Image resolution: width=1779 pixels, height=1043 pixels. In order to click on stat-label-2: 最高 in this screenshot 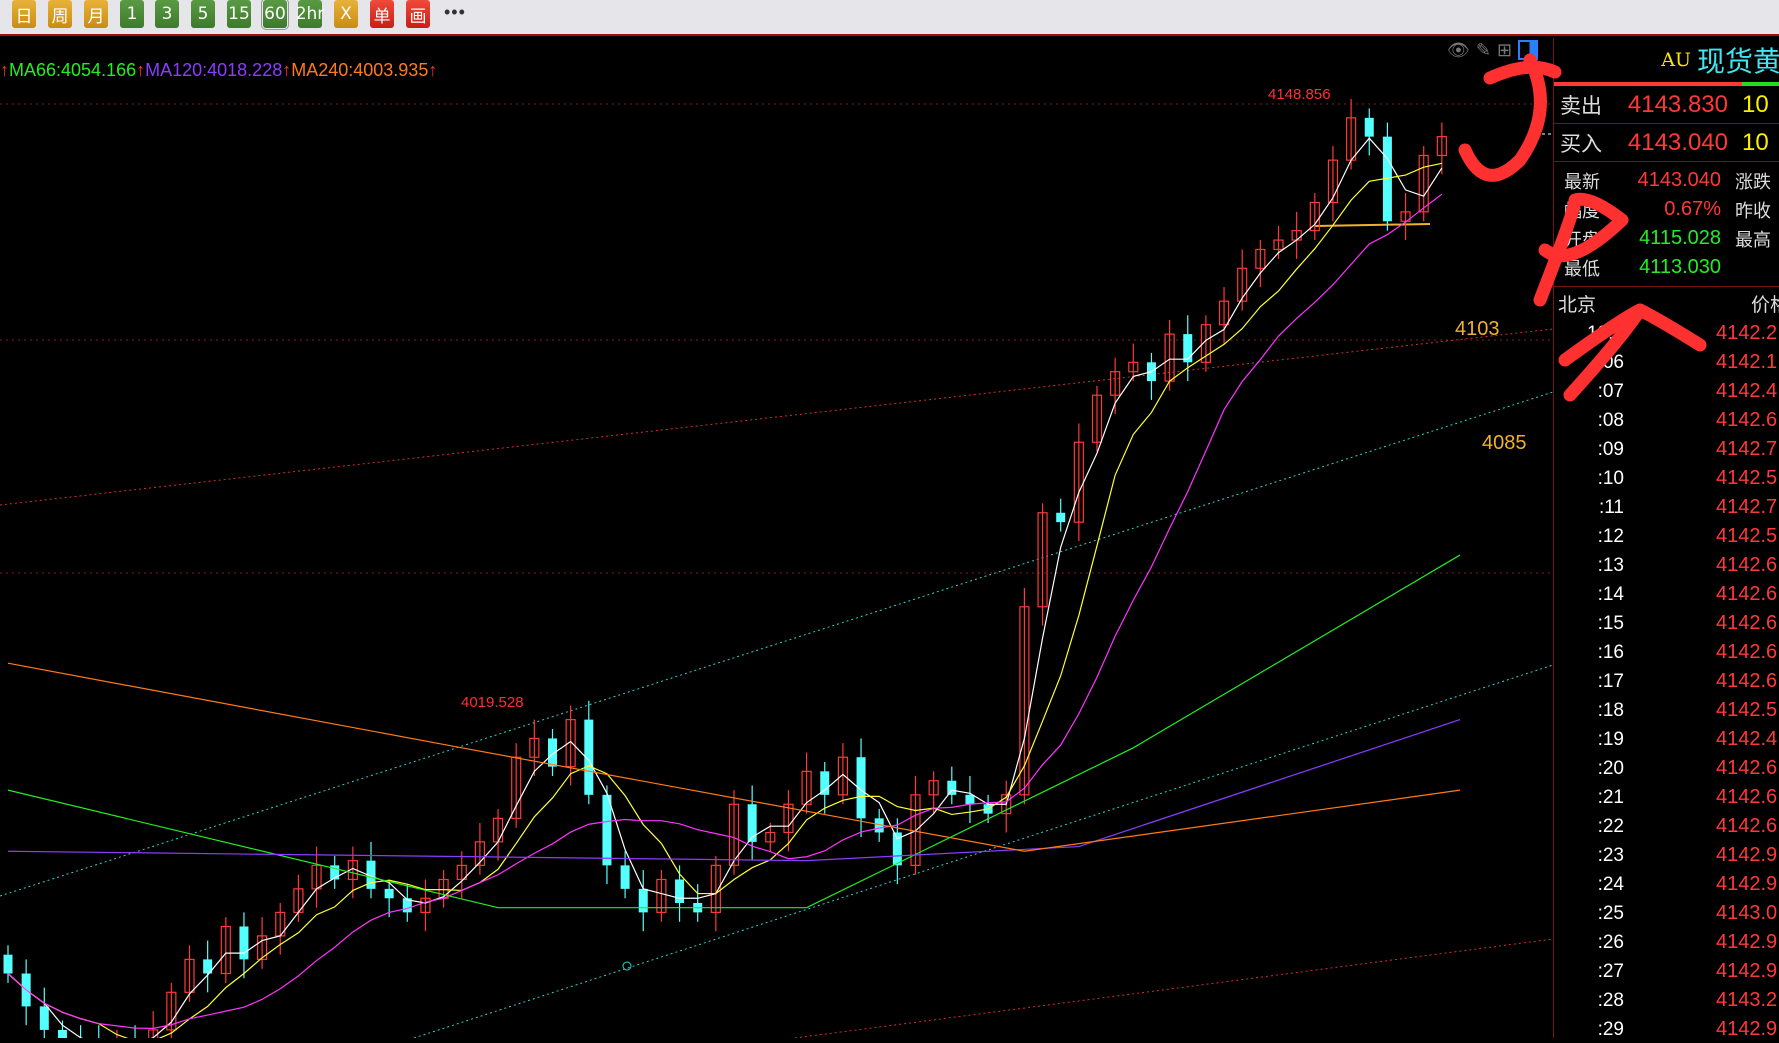, I will do `click(1753, 240)`.